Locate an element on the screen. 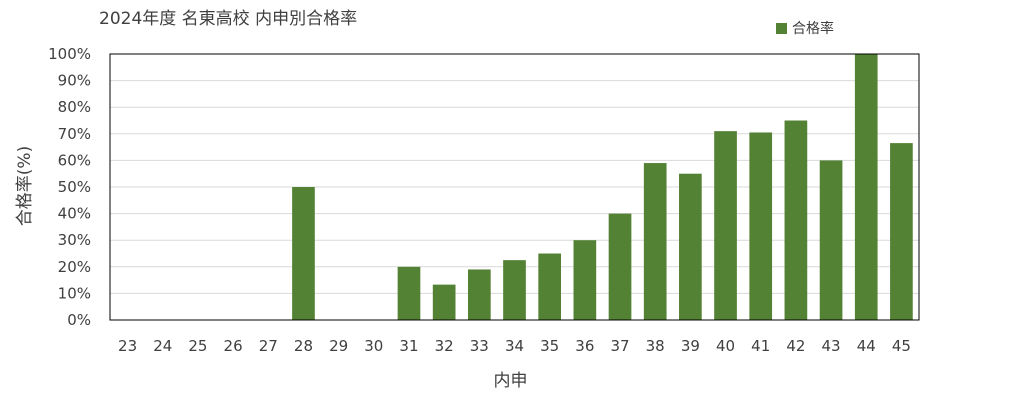 The image size is (1024, 415). y-tick-label: 20% is located at coordinates (74, 267).